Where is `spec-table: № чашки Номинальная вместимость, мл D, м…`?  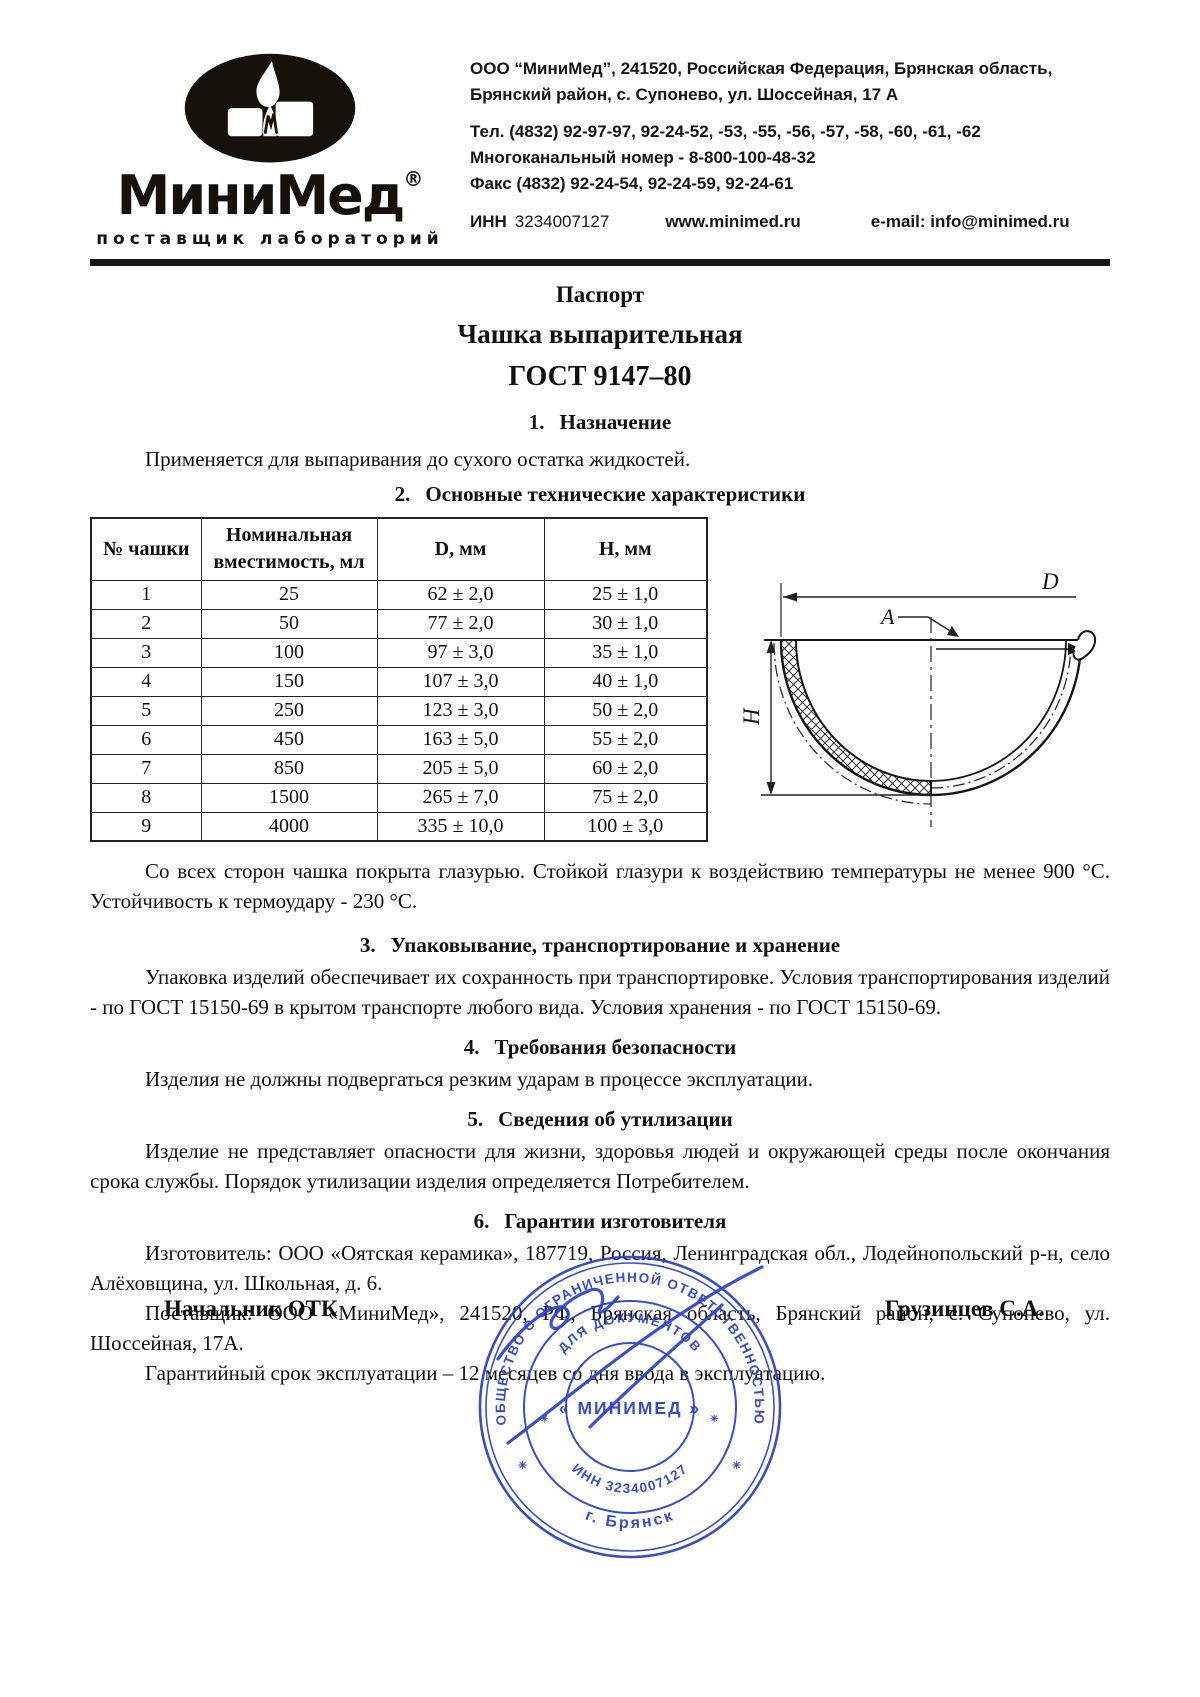 spec-table: № чашки Номинальная вместимость, мл D, м… is located at coordinates (399, 679).